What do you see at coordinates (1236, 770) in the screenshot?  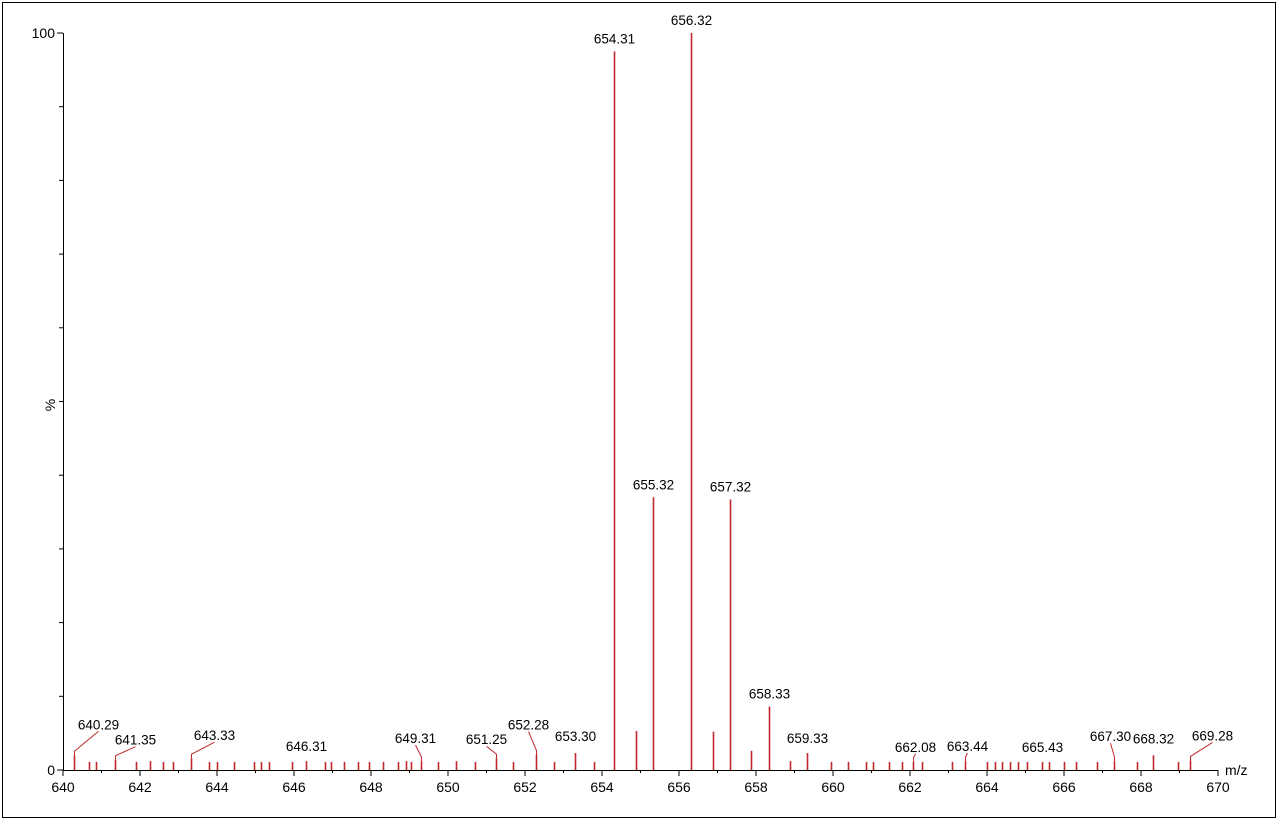 I see `x-axis-title: m/z` at bounding box center [1236, 770].